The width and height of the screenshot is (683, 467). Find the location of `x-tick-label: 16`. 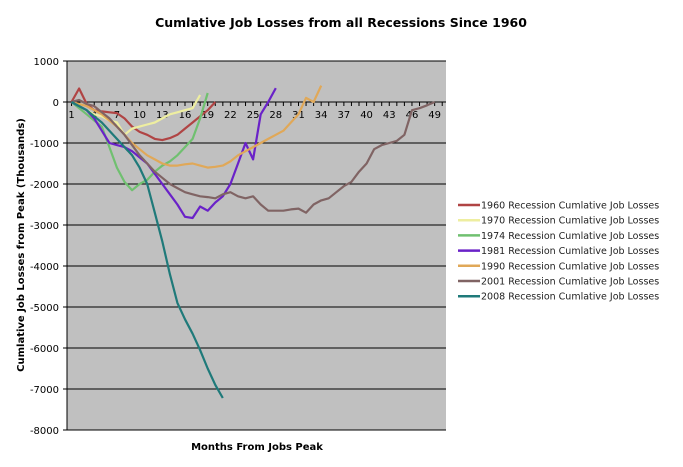

x-tick-label: 16 is located at coordinates (185, 115).